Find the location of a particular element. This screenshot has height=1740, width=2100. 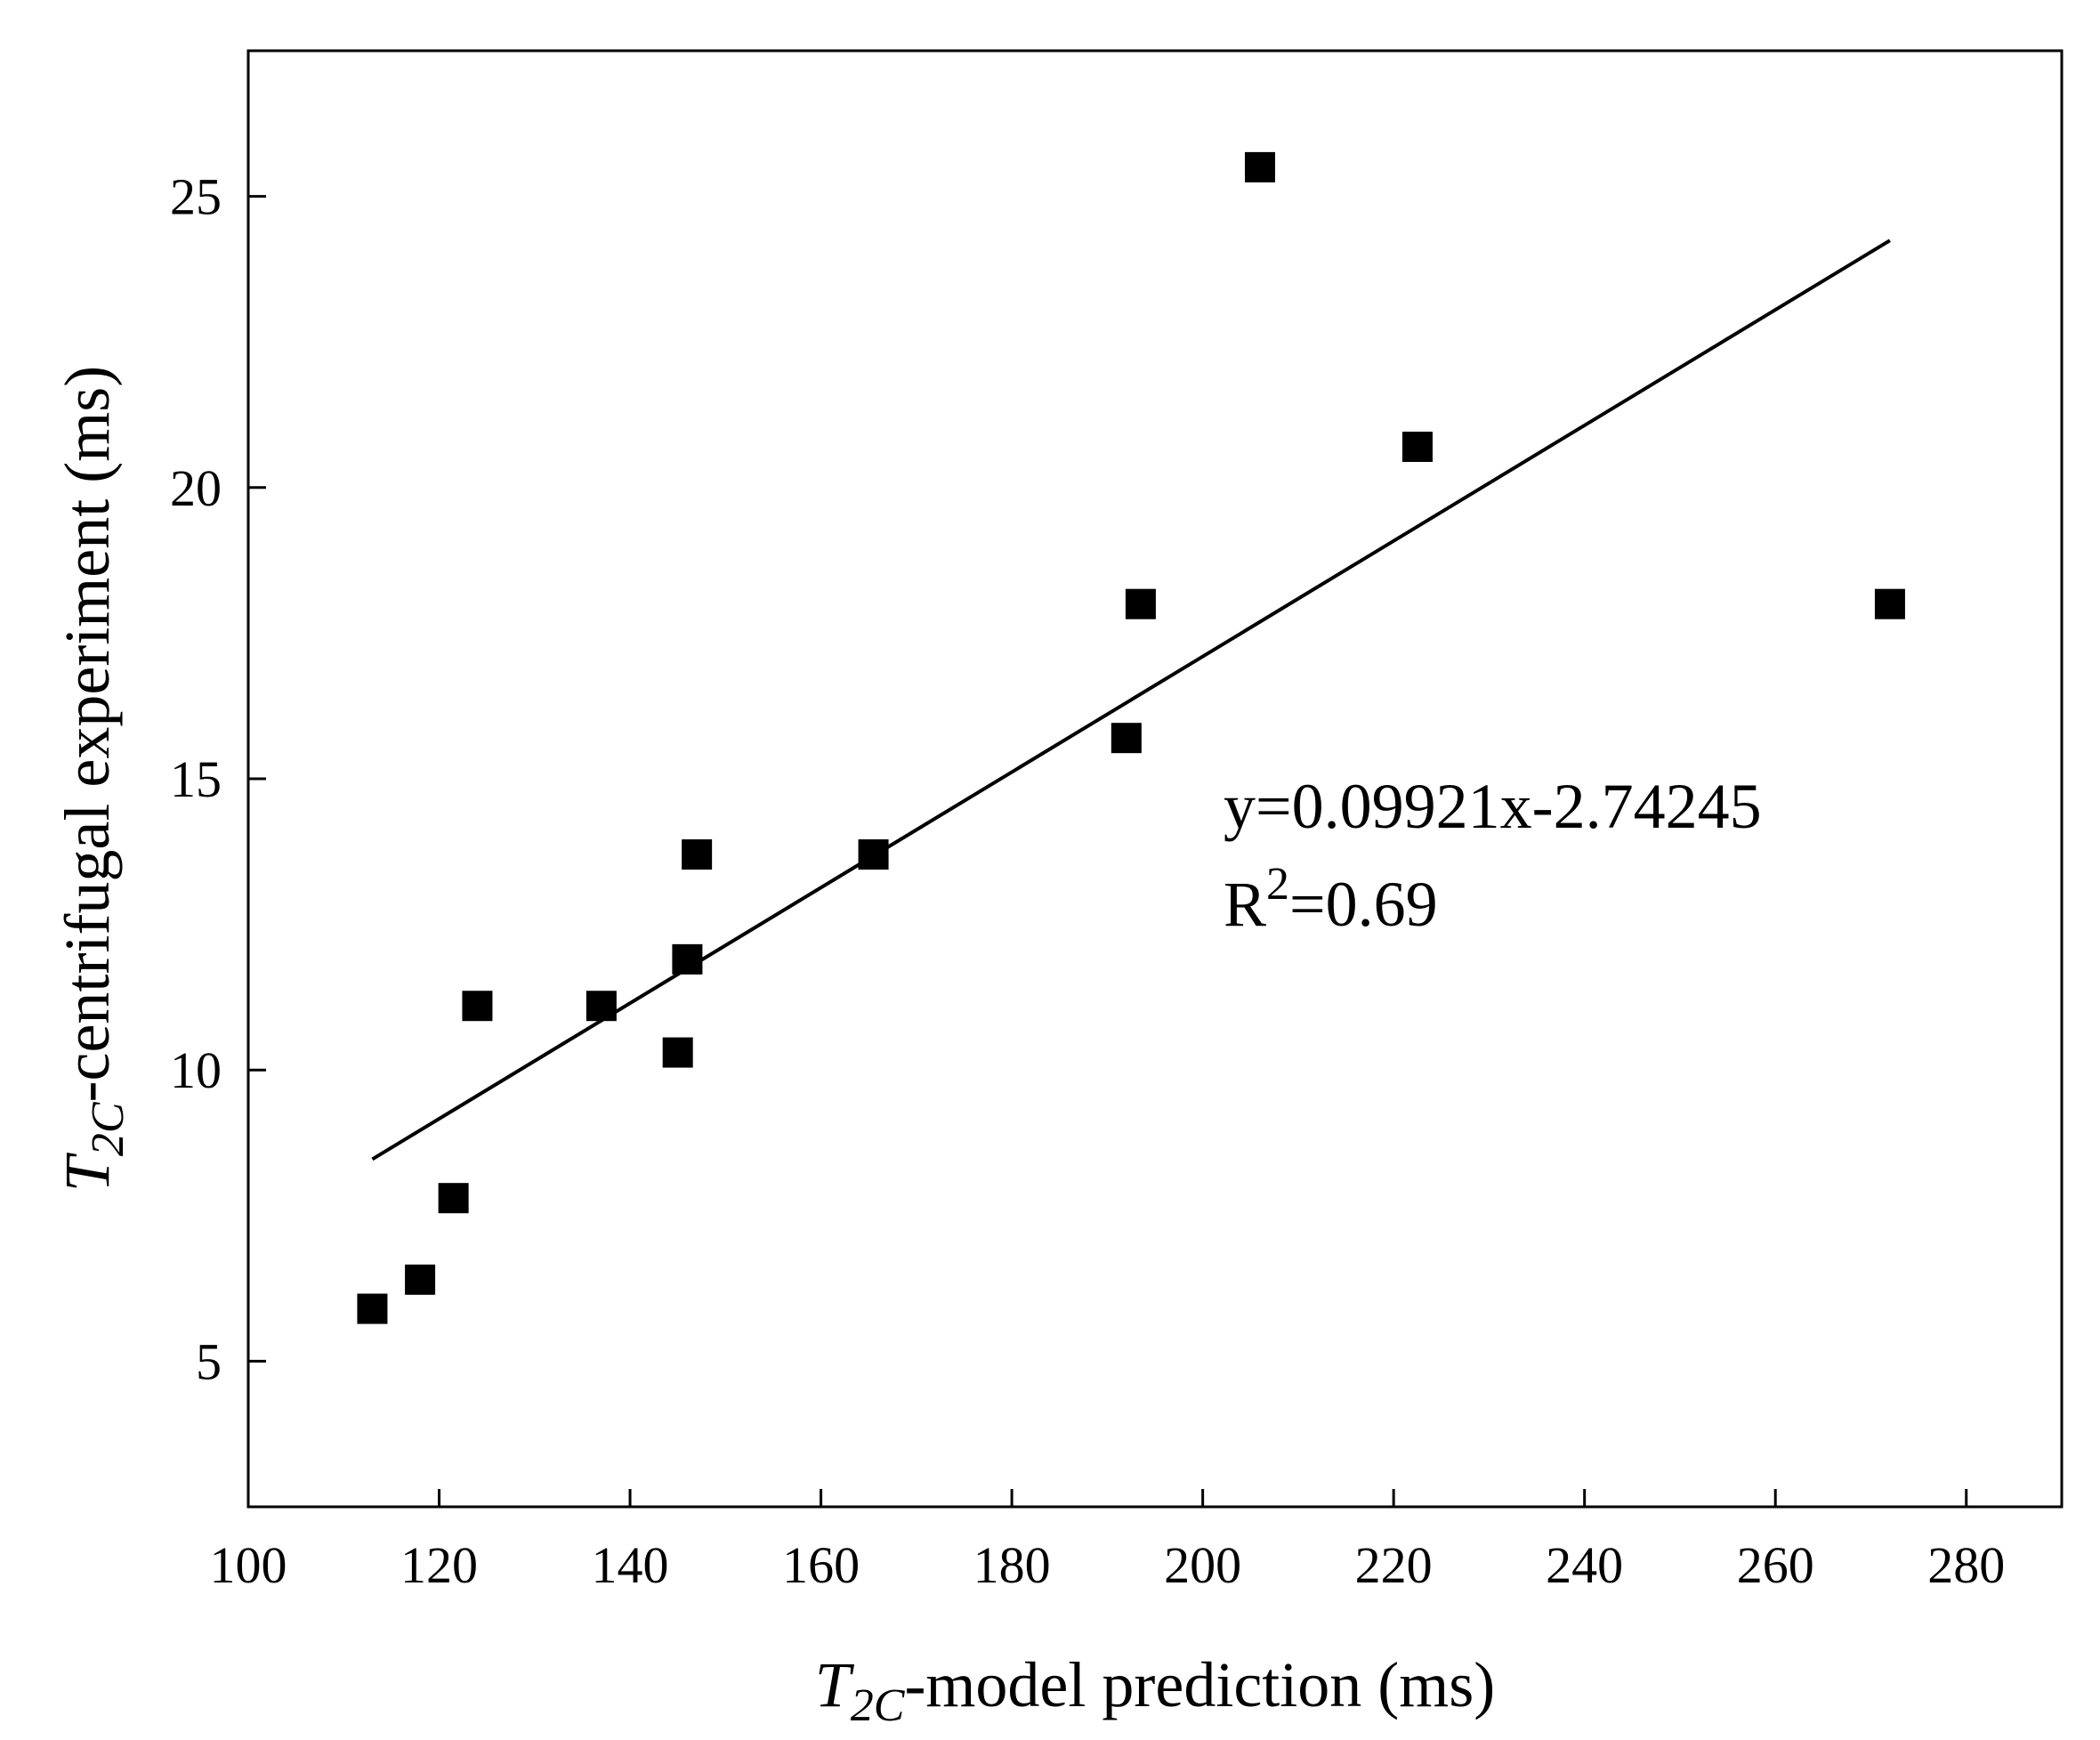

y-tick-label: 25 is located at coordinates (196, 197).